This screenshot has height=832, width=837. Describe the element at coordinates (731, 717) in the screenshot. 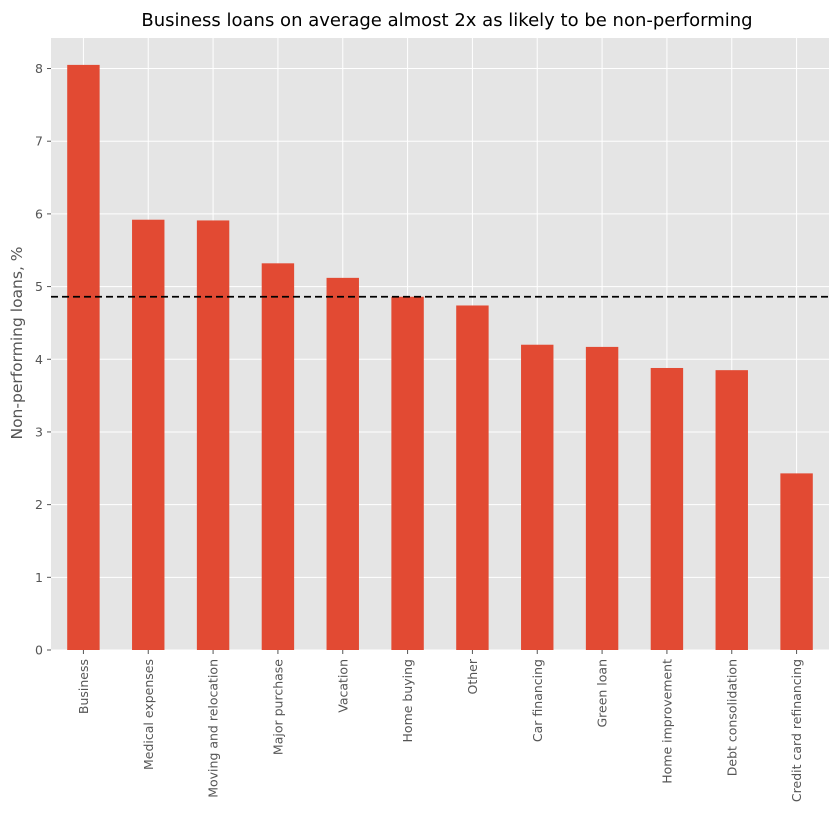

I see `x-tick-label: Debt consolidation` at that location.